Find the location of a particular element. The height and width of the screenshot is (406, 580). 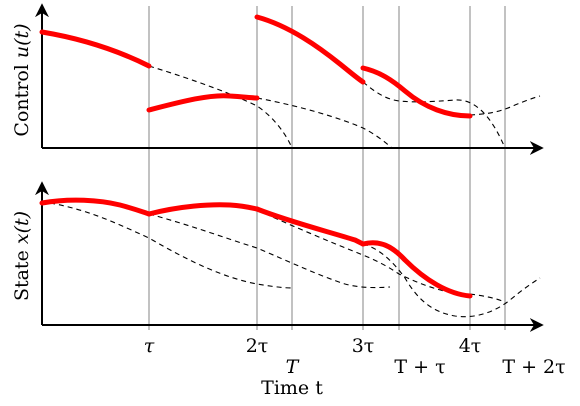

tick-label-T-plus-2tau: T + 2τ is located at coordinates (533, 367).